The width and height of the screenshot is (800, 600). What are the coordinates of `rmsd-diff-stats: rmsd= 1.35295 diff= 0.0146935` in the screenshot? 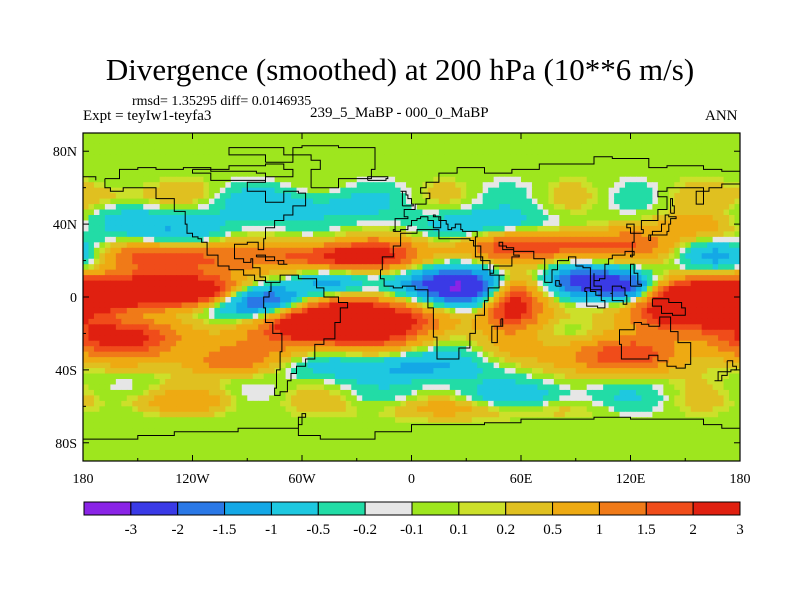 It's located at (222, 101).